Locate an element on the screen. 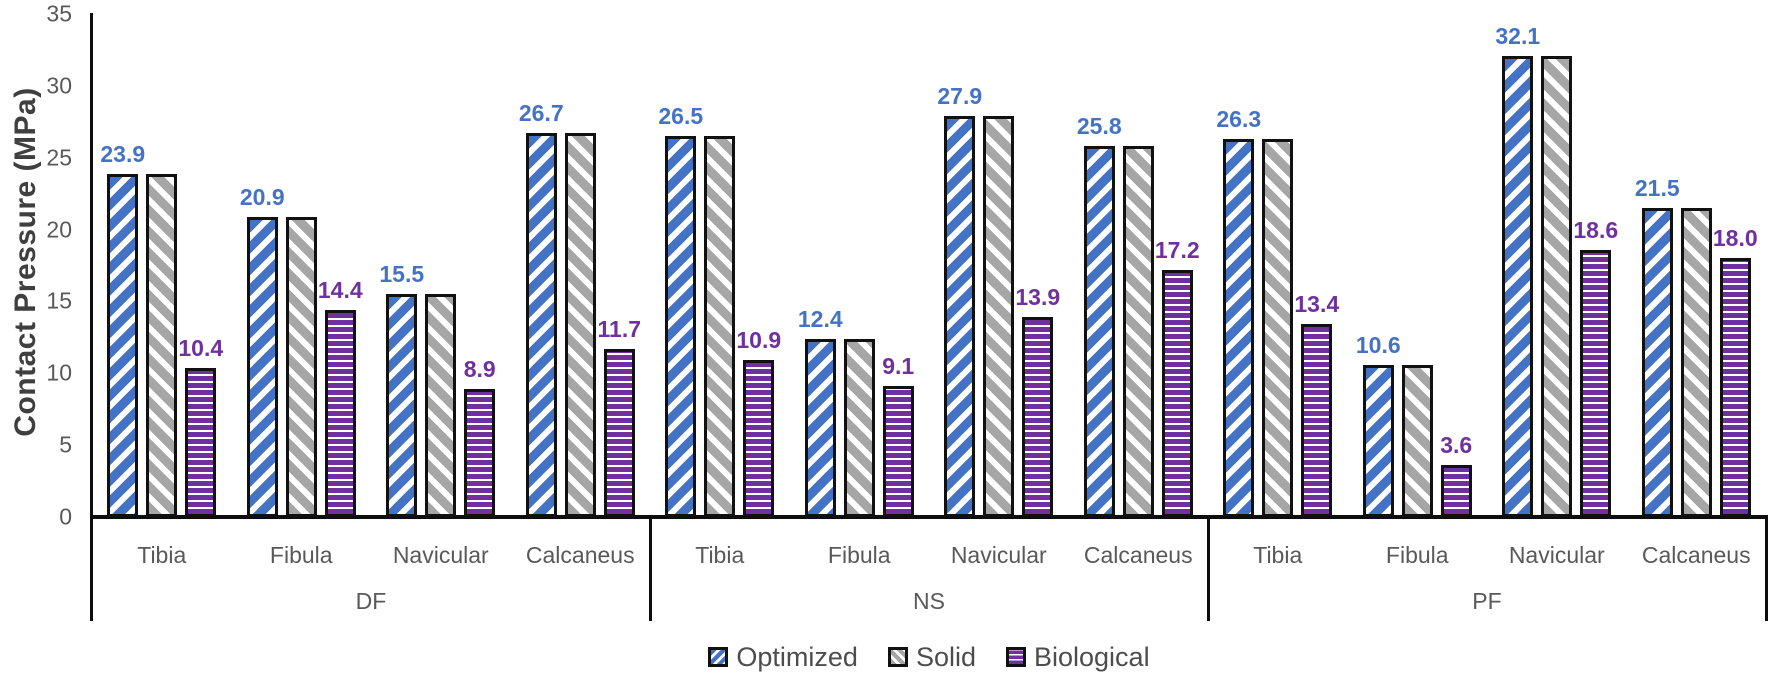 This screenshot has width=1772, height=675. data-label-biological-df-fibula: 14.4 is located at coordinates (340, 290).